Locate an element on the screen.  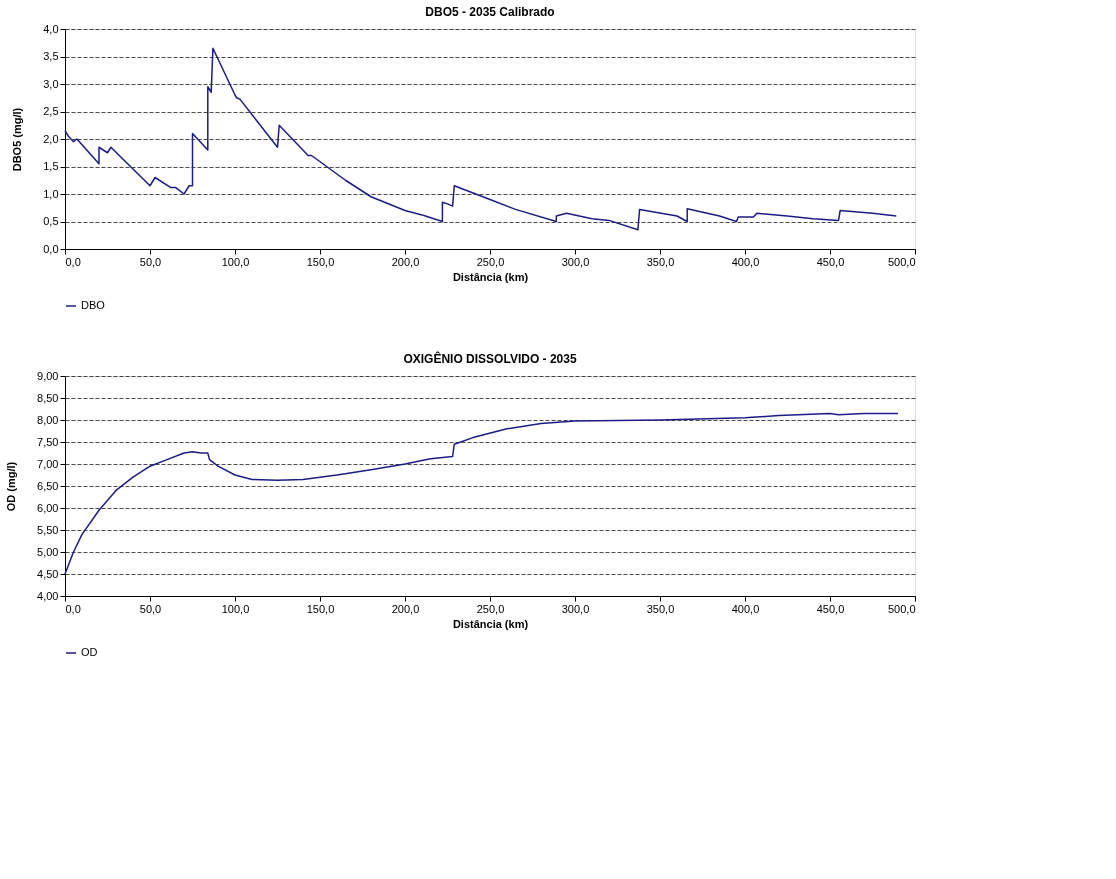
legend-label: DBO is located at coordinates (93, 305).